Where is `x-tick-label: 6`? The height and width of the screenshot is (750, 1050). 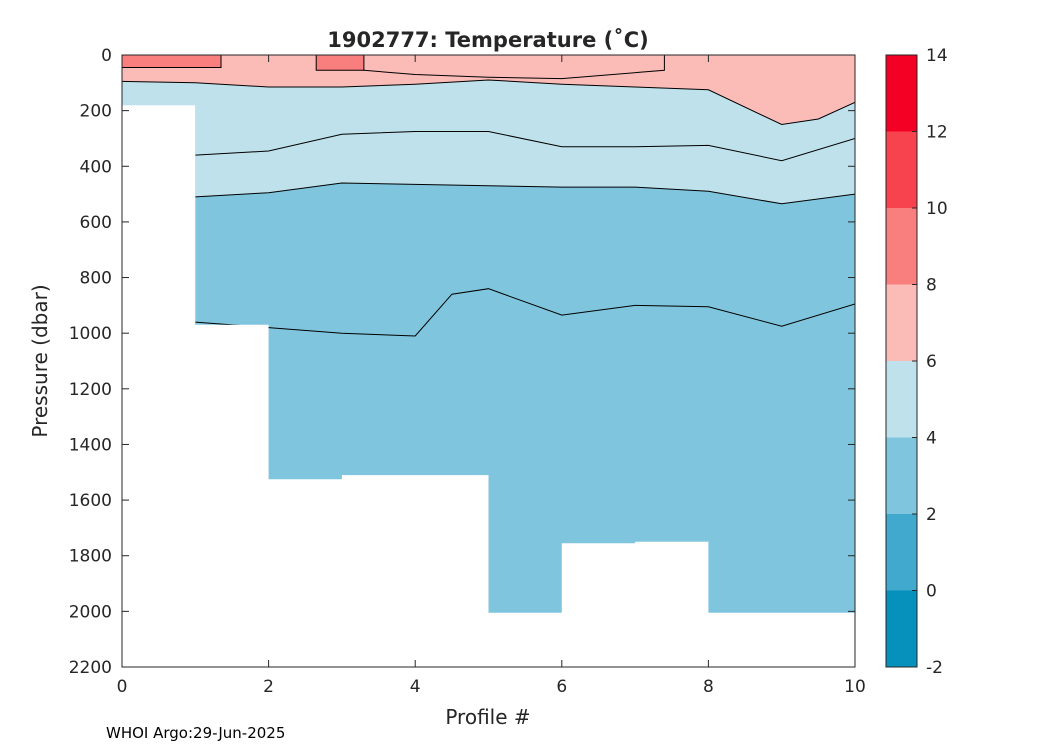
x-tick-label: 6 is located at coordinates (561, 687).